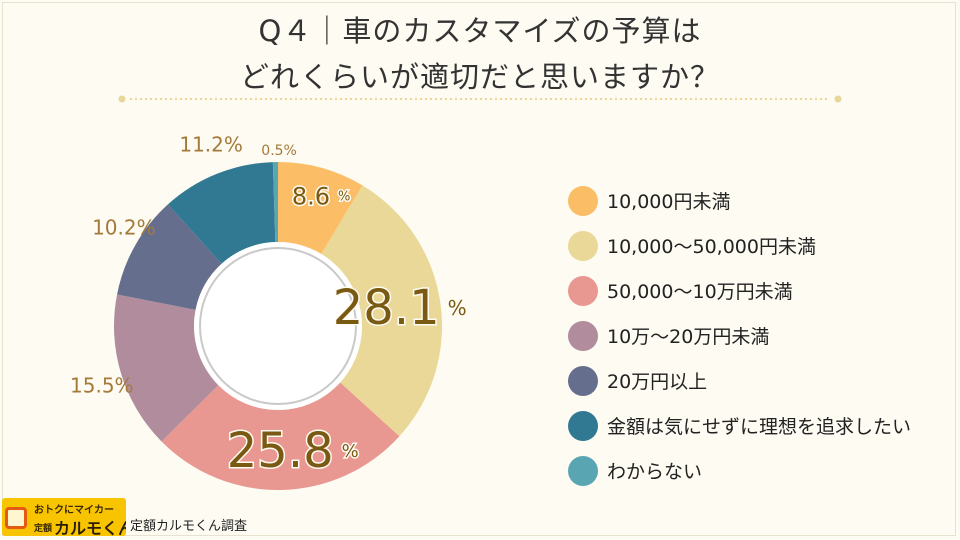  I want to click on chart-title-line-2: どれくらいが適切だと思いますか？, so click(479, 77).